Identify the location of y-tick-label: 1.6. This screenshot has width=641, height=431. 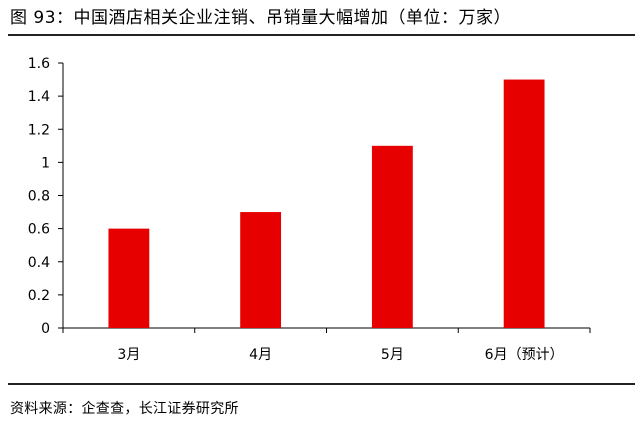
(39, 64).